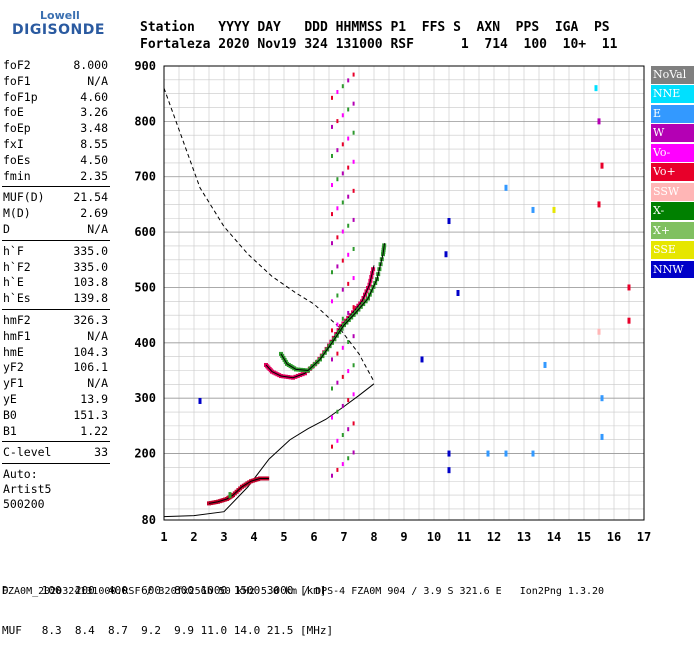 This screenshot has height=651, width=700. I want to click on param-value: 103.8, so click(90, 282).